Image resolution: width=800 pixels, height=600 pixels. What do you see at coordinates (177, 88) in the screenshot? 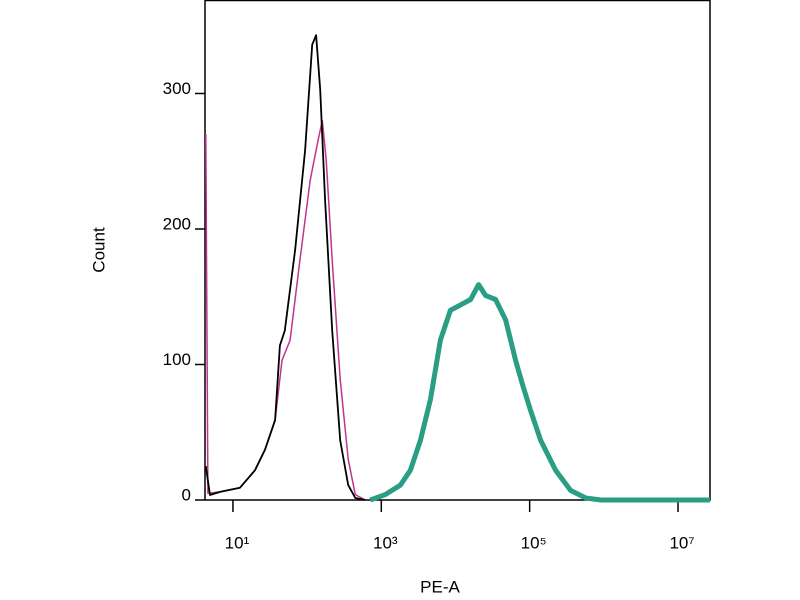
I see `y-tick-label: 300` at bounding box center [177, 88].